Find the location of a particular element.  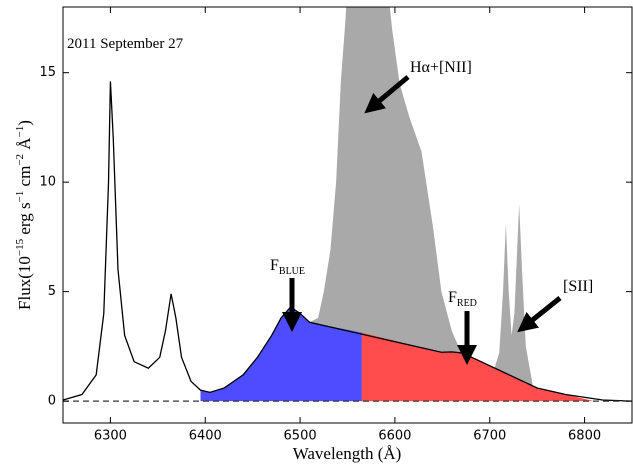

x-tick-label: 6700 is located at coordinates (489, 436).